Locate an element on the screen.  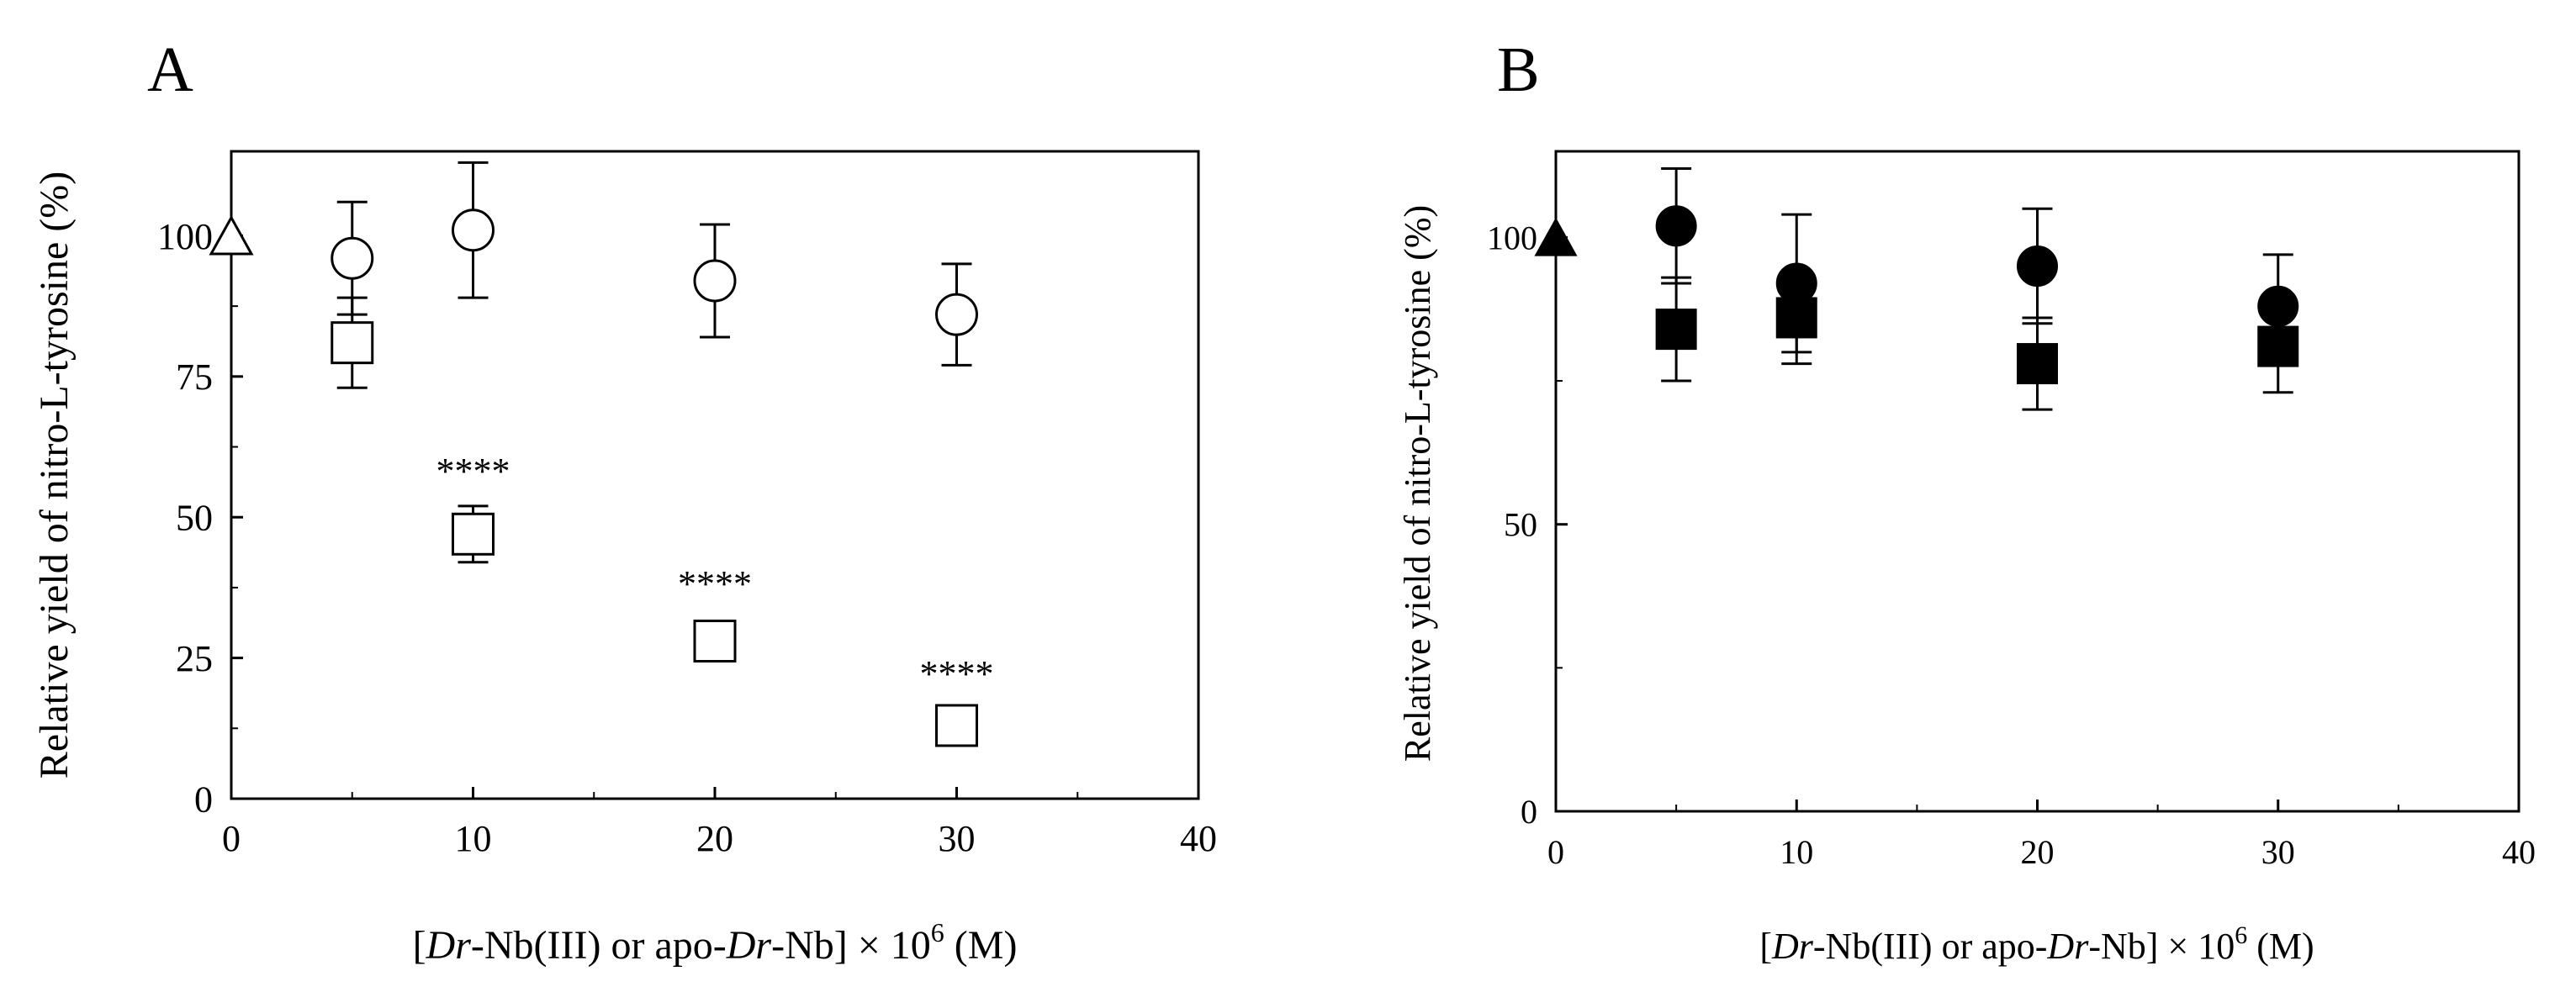
panel-a-annotations: **** **** **** is located at coordinates (715, 573).